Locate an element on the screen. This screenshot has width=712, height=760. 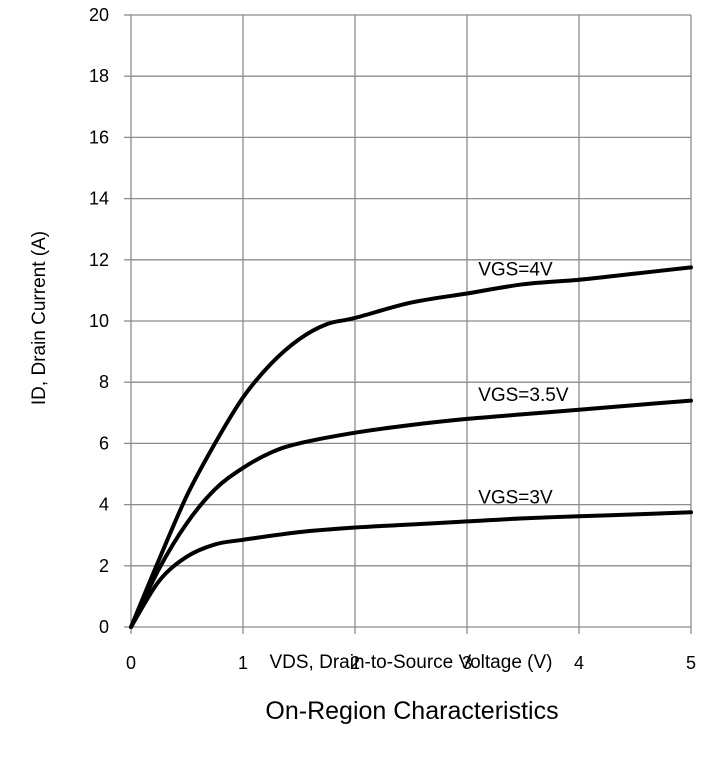
chart-title: On-Region Characteristics is located at coordinates (411, 711).